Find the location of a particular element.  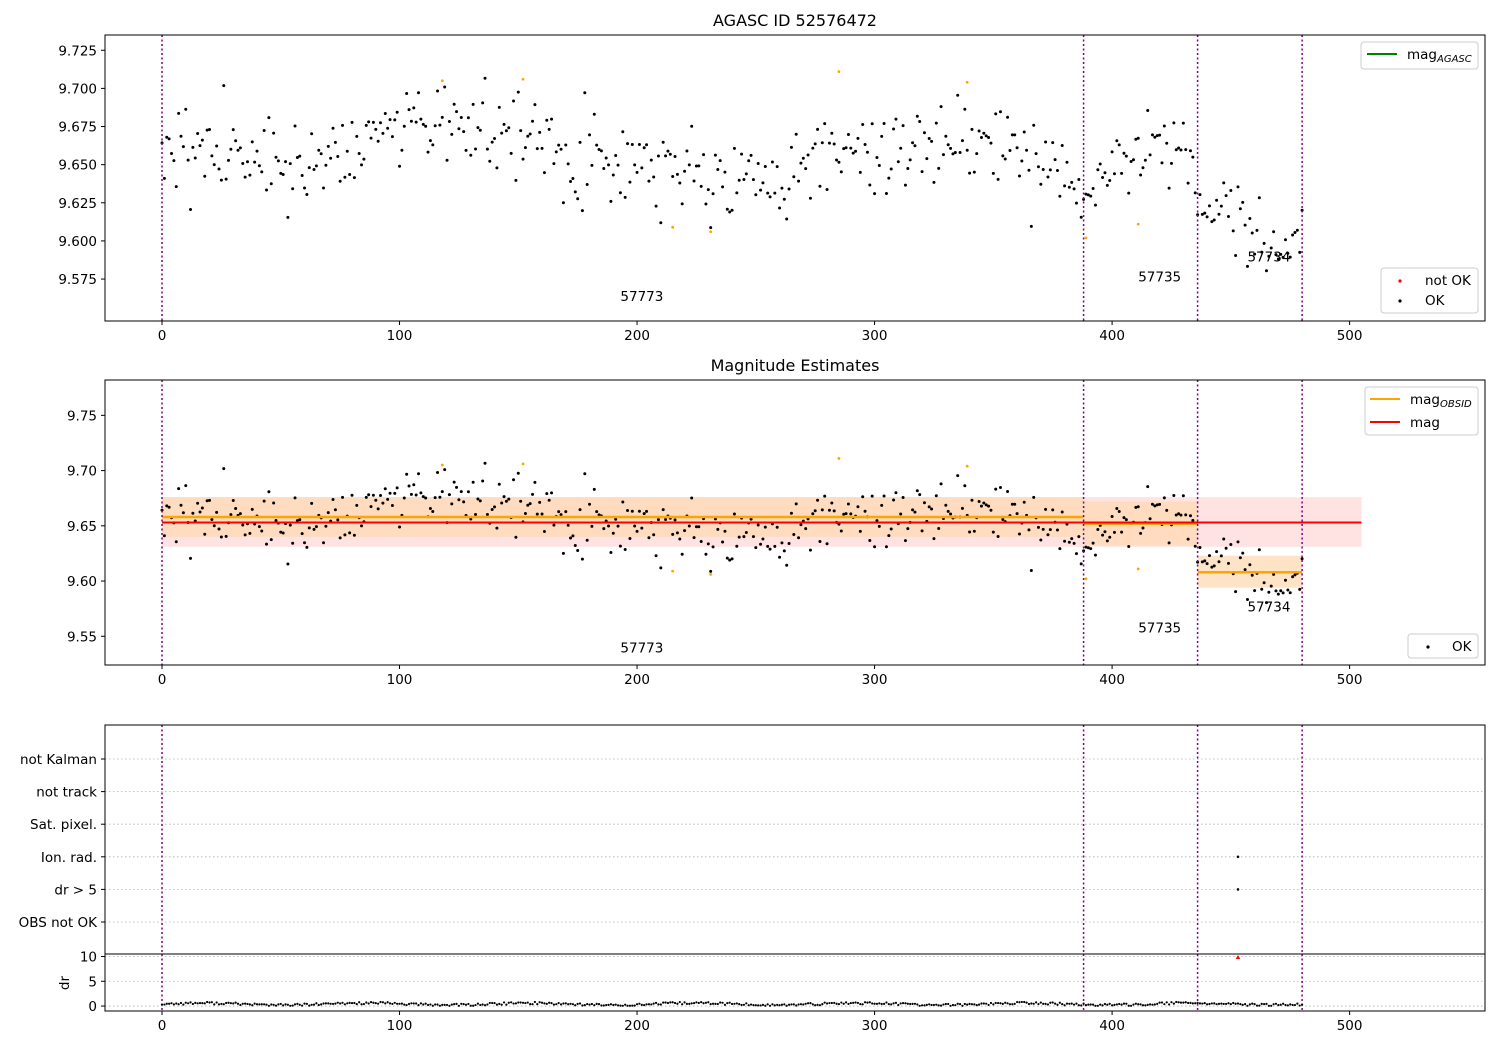

legend-ok-label: OK is located at coordinates (1462, 647).